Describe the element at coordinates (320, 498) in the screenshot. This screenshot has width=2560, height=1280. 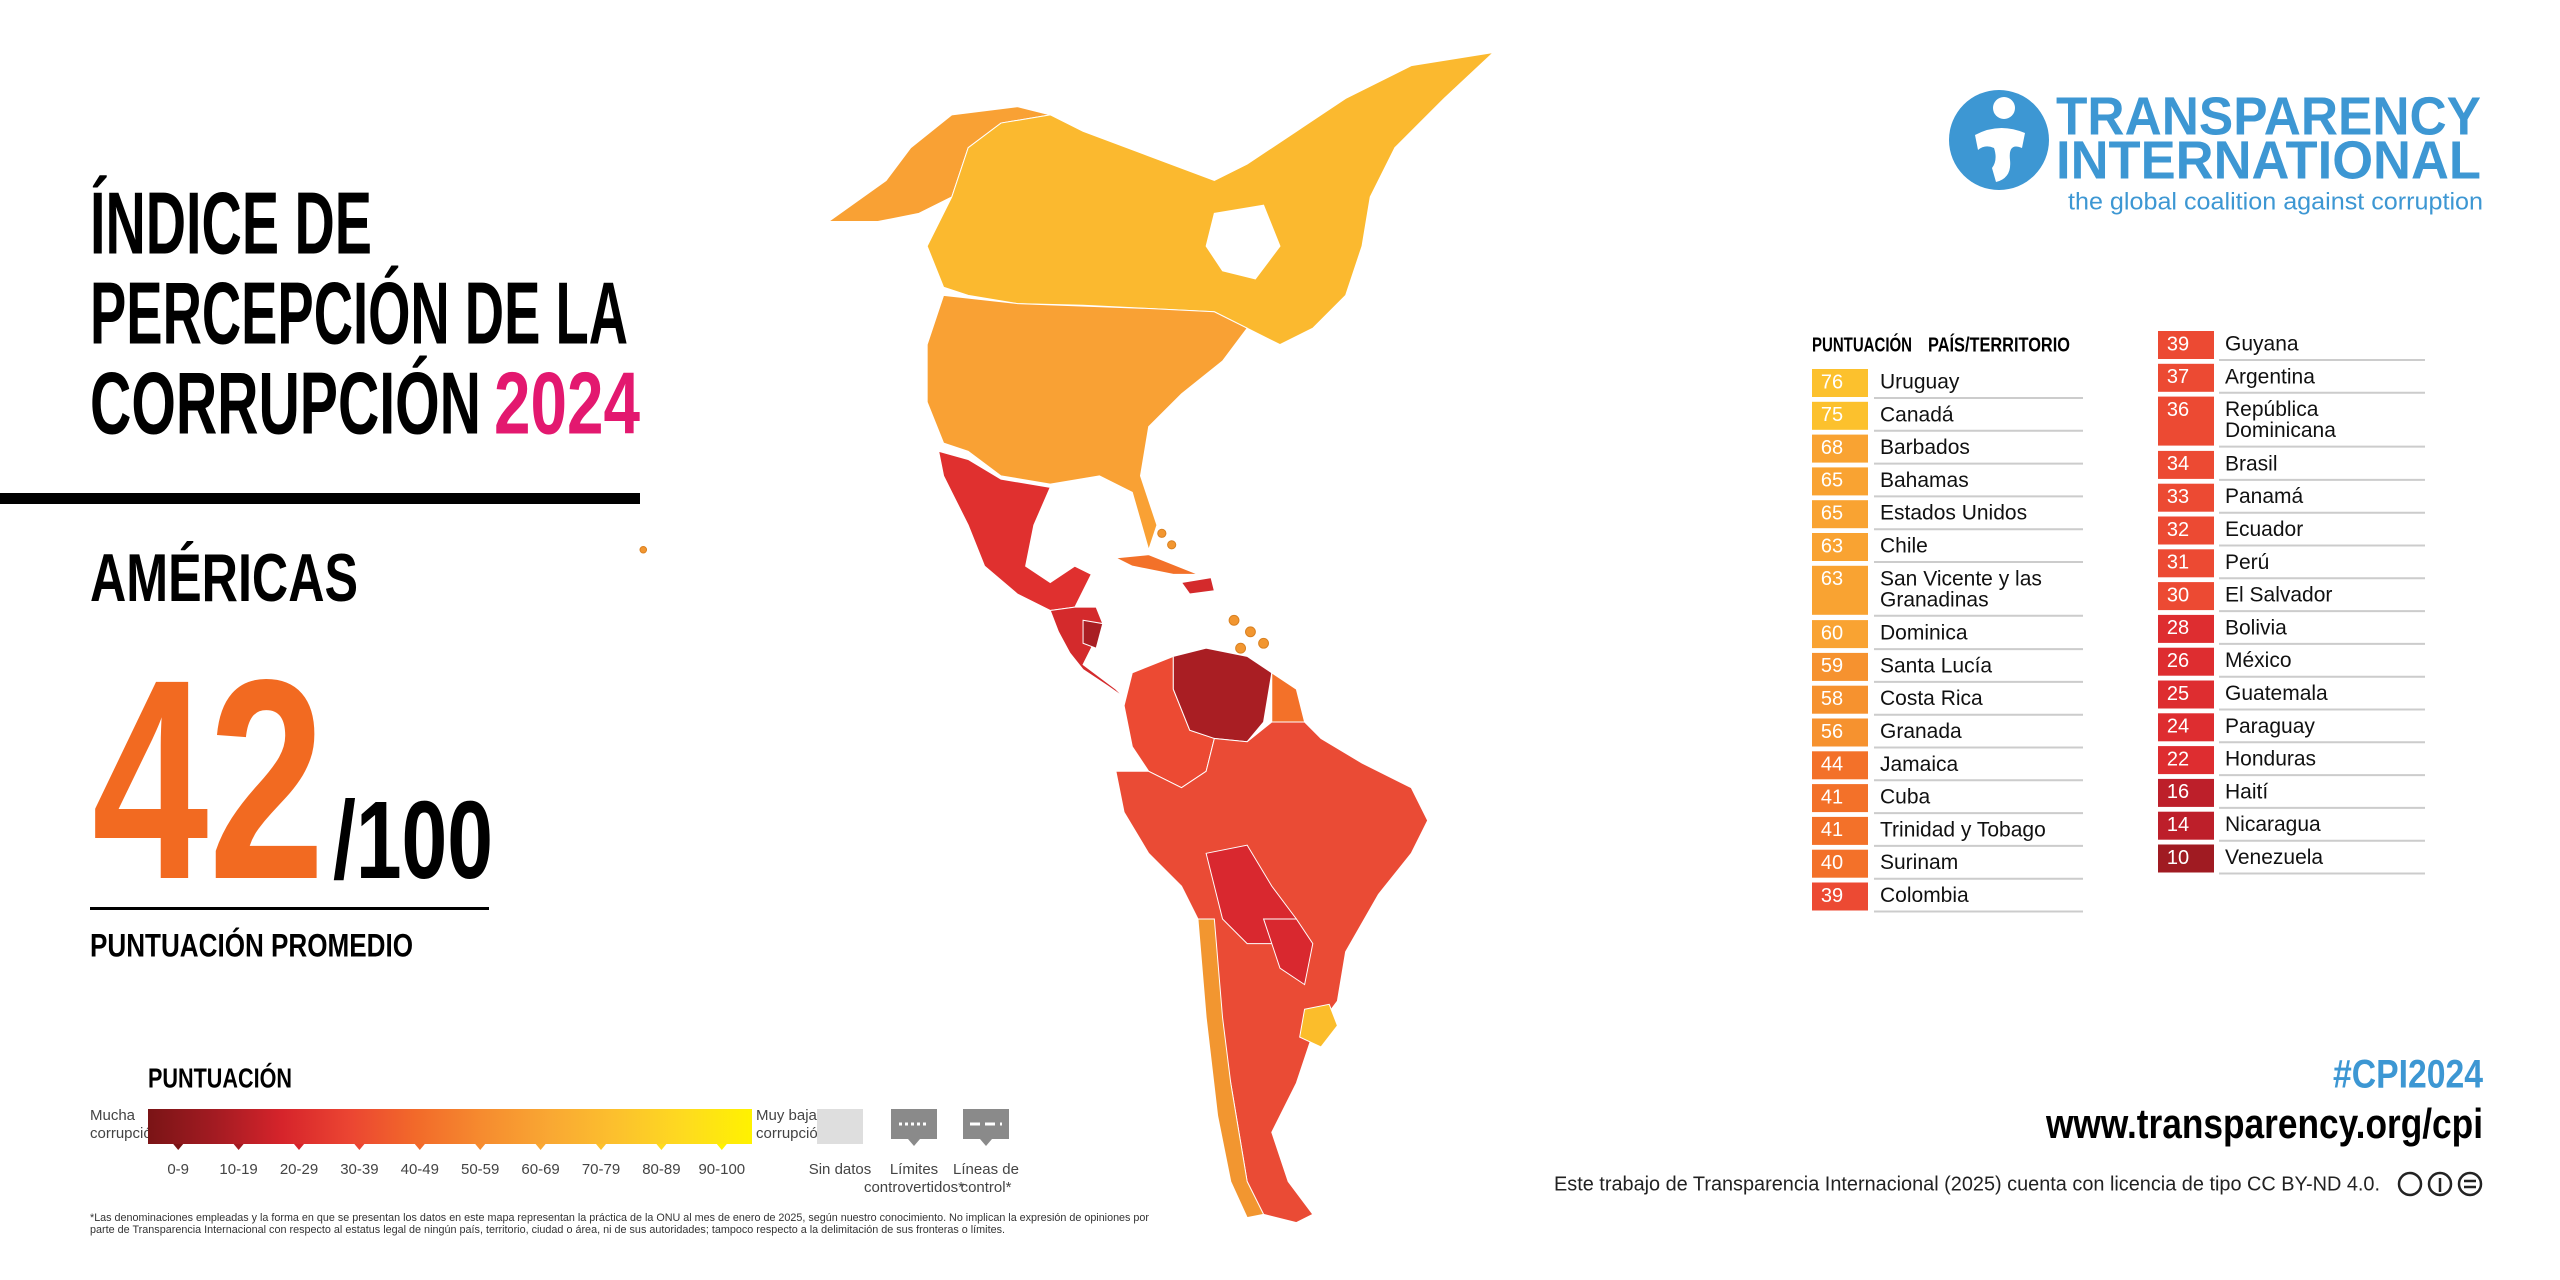
I see `title-rule` at that location.